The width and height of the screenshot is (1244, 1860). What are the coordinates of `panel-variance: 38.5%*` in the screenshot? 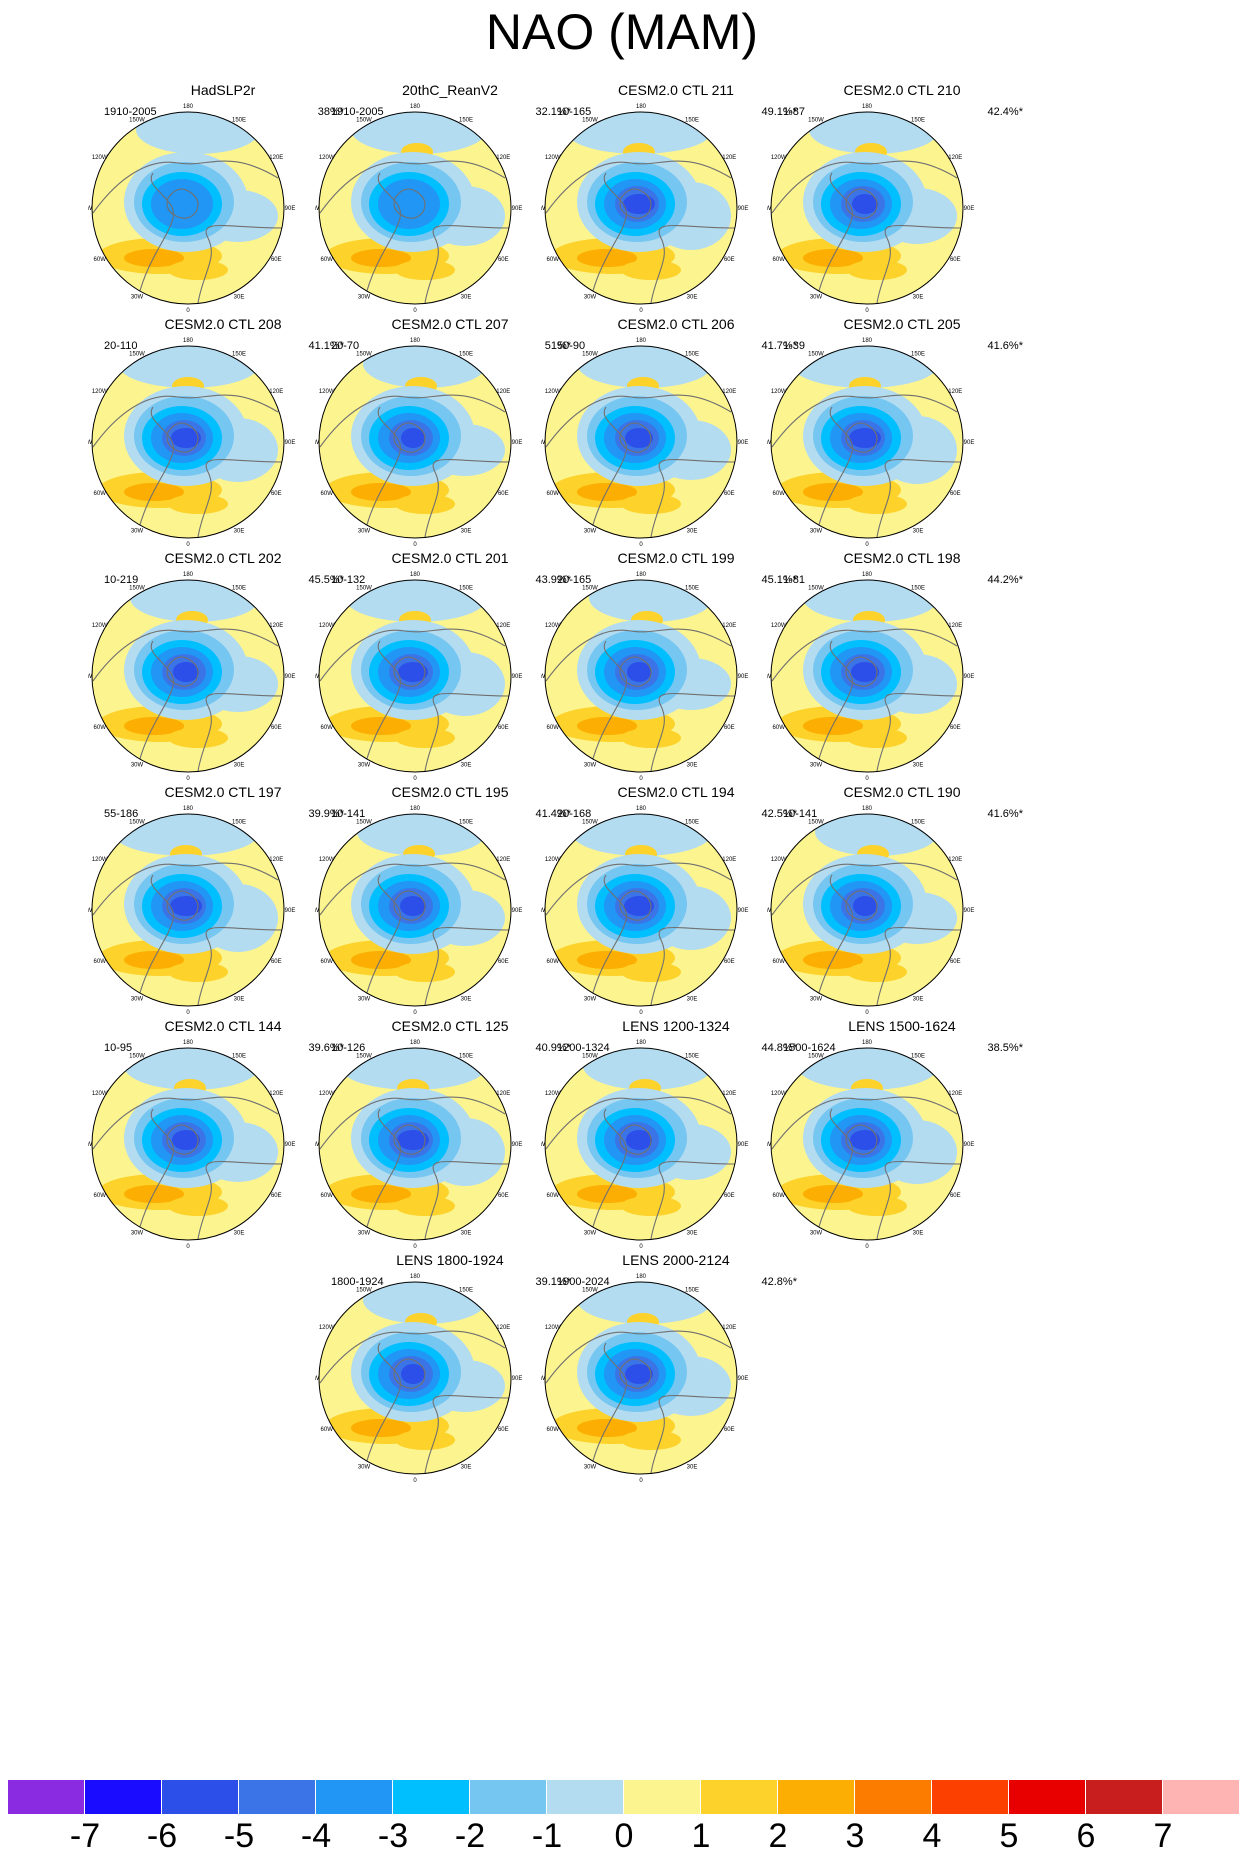 It's located at (1005, 1048).